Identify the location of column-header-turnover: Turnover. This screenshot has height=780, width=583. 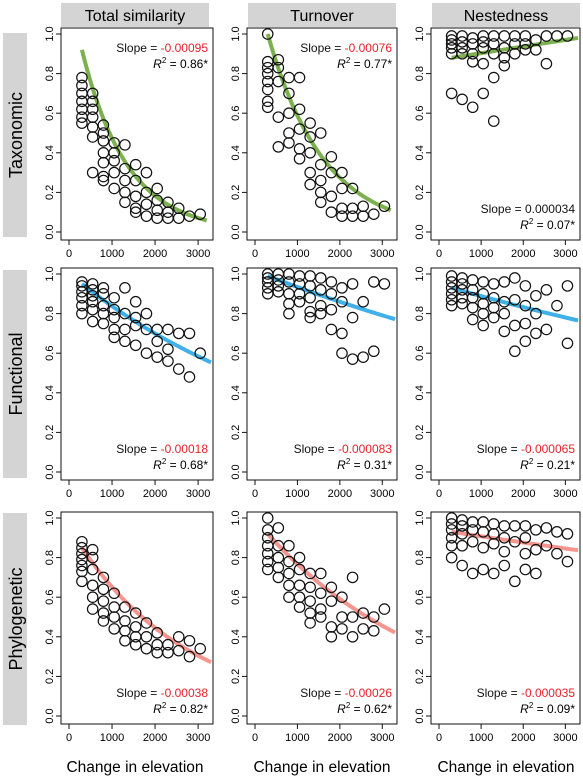
(322, 15).